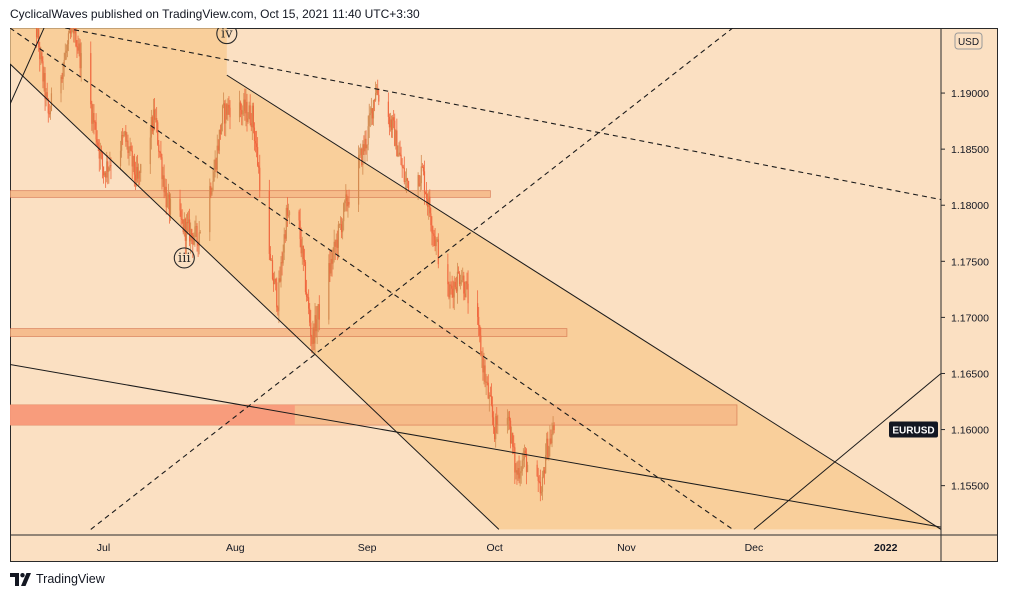 This screenshot has width=1009, height=598. Describe the element at coordinates (103, 548) in the screenshot. I see `x-tick-label: Jul` at that location.